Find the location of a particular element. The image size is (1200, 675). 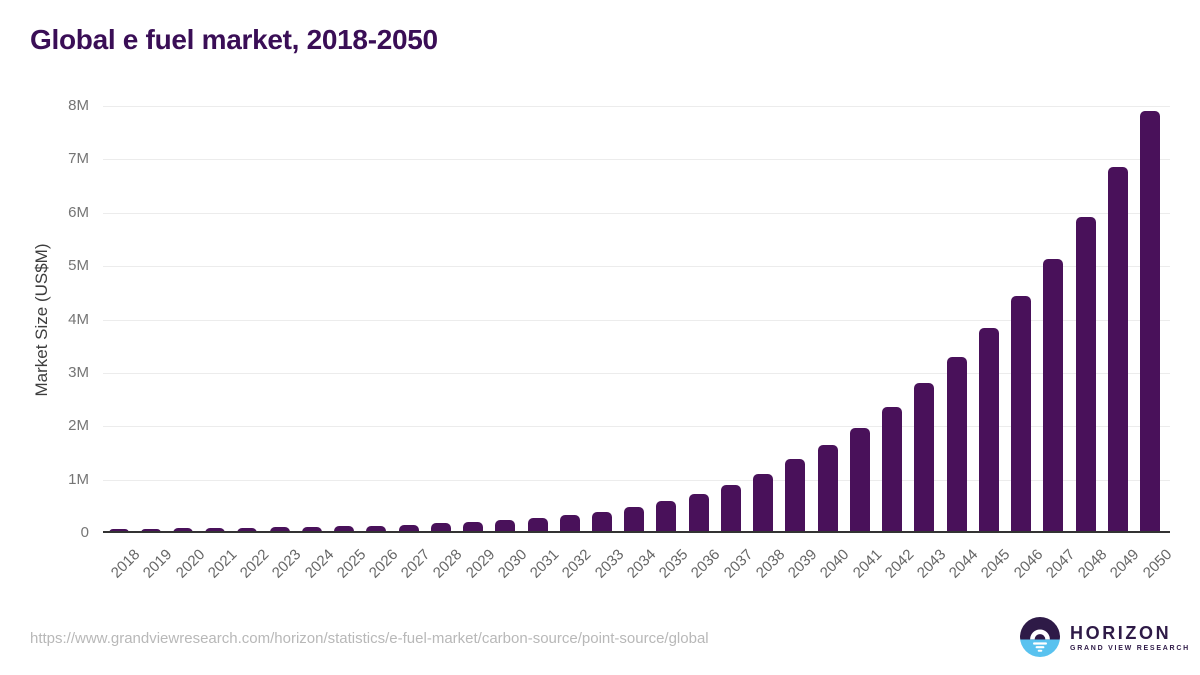

x-tick-2035: 2035 is located at coordinates (673, 564).